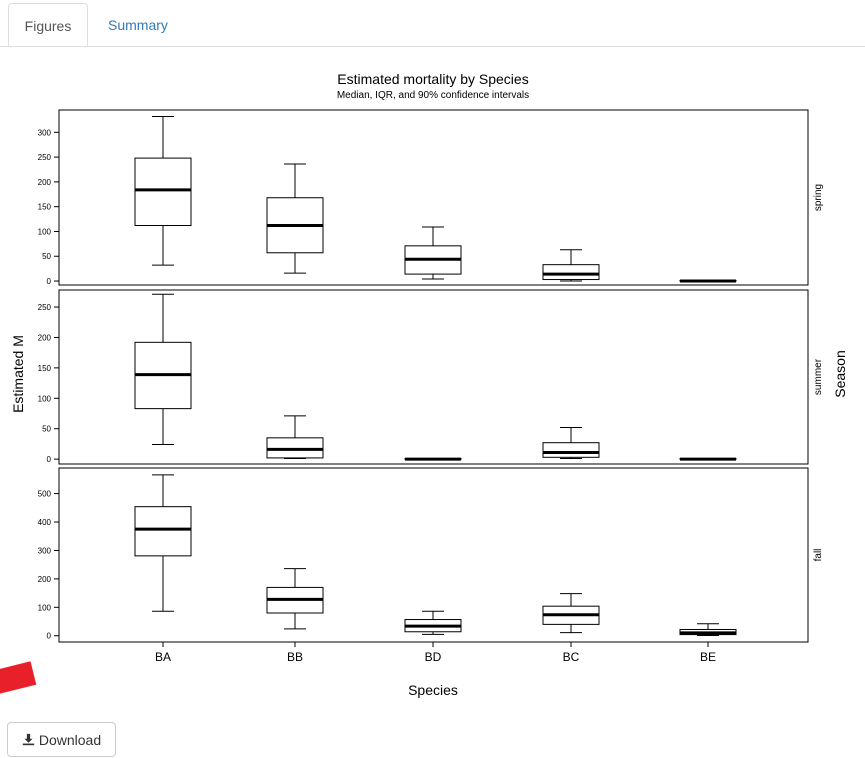  I want to click on box-BB-fall, so click(295, 599).